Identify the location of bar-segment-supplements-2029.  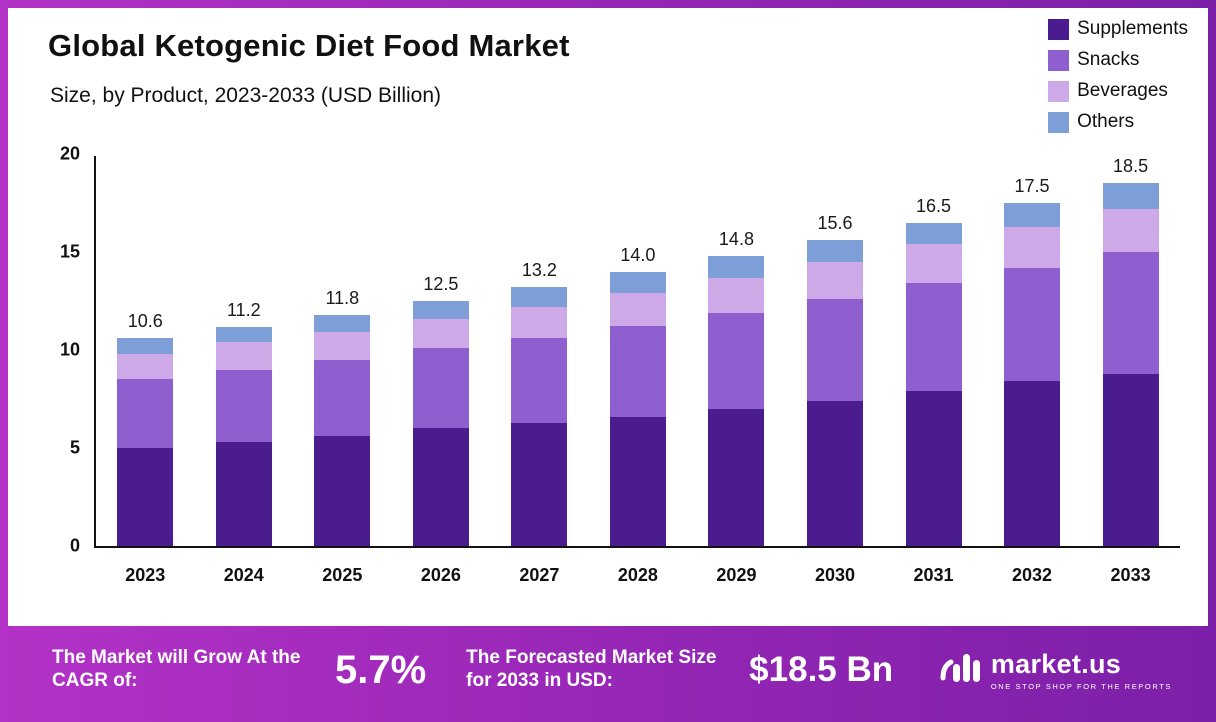
(736, 477).